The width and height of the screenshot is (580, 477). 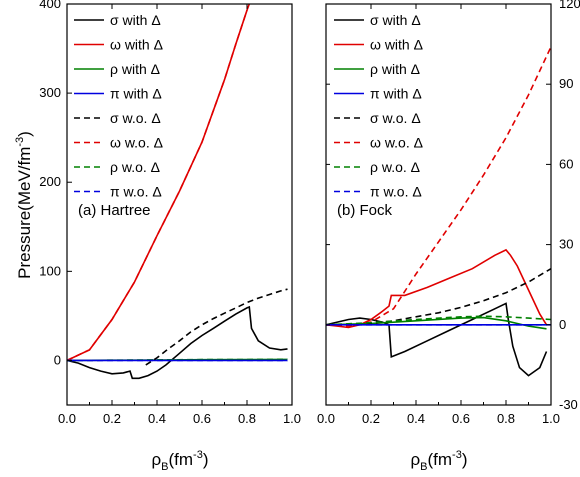 What do you see at coordinates (50, 5) in the screenshot?
I see `y-tick-label-hartree: 400` at bounding box center [50, 5].